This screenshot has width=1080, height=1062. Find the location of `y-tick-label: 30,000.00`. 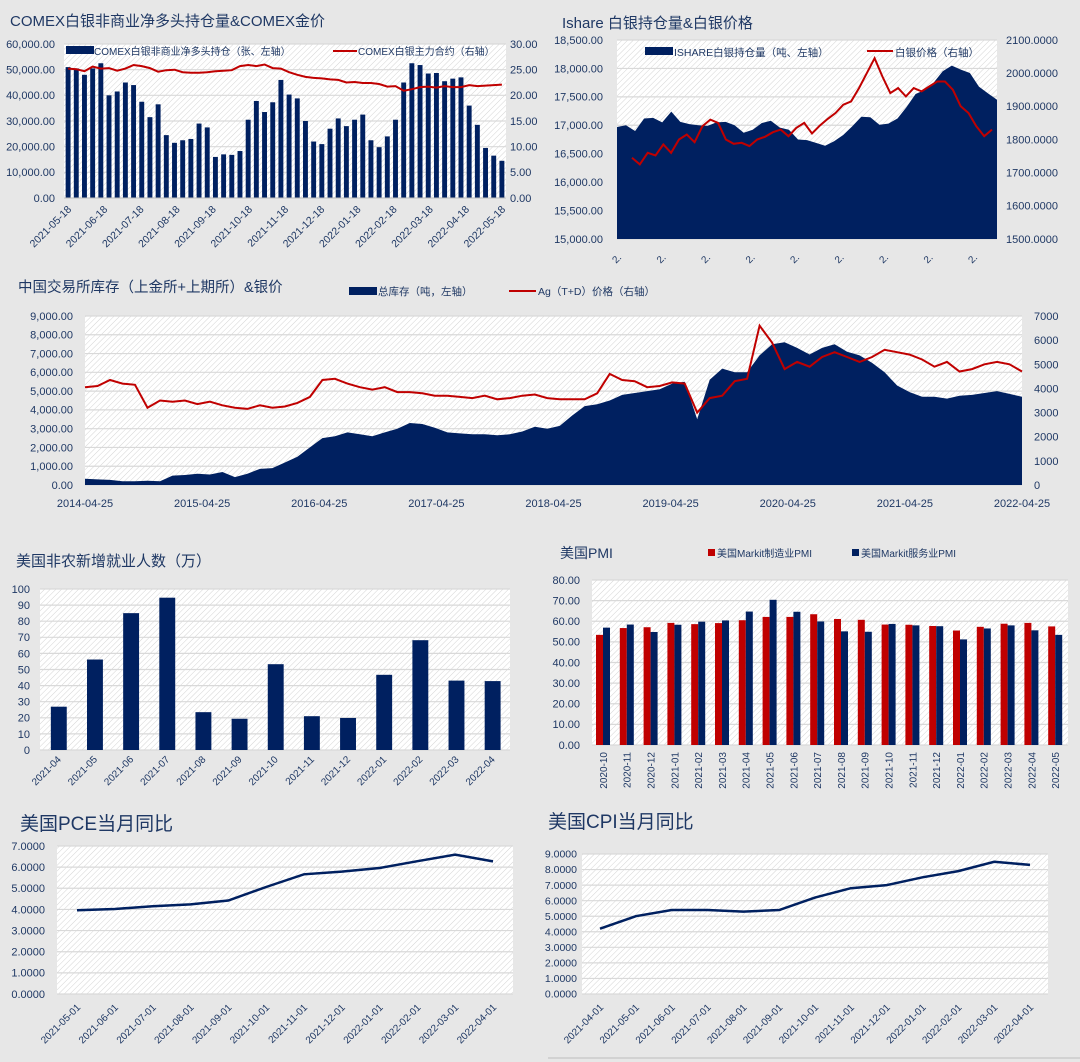

y-tick-label: 30,000.00 is located at coordinates (30, 122).